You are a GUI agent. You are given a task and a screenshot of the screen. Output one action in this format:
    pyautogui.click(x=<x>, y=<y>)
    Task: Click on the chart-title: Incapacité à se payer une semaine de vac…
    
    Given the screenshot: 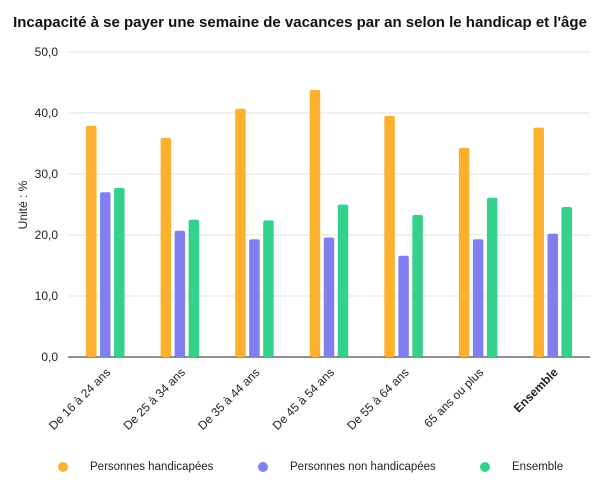 What is the action you would take?
    pyautogui.click(x=300, y=22)
    